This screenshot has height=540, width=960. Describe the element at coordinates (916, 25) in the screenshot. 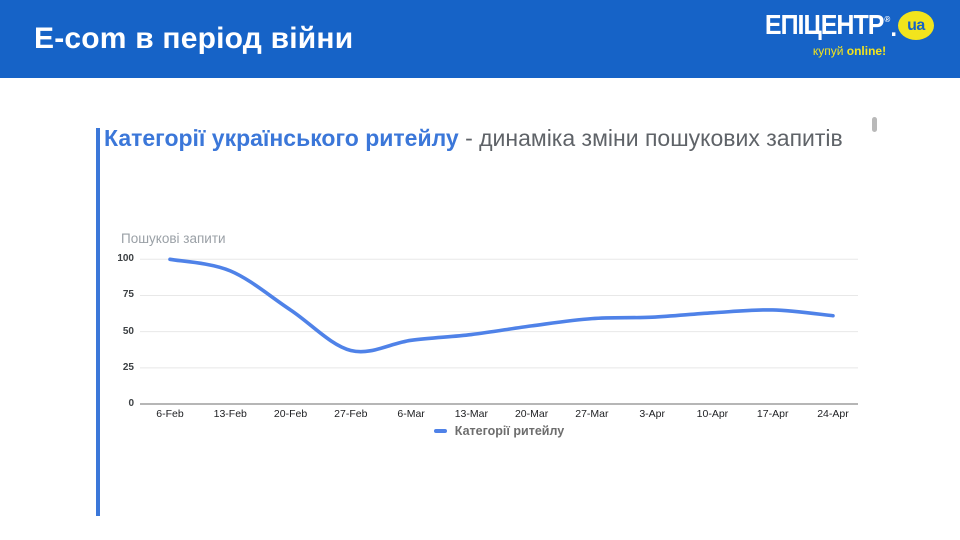

I see `tld-badge: ua` at that location.